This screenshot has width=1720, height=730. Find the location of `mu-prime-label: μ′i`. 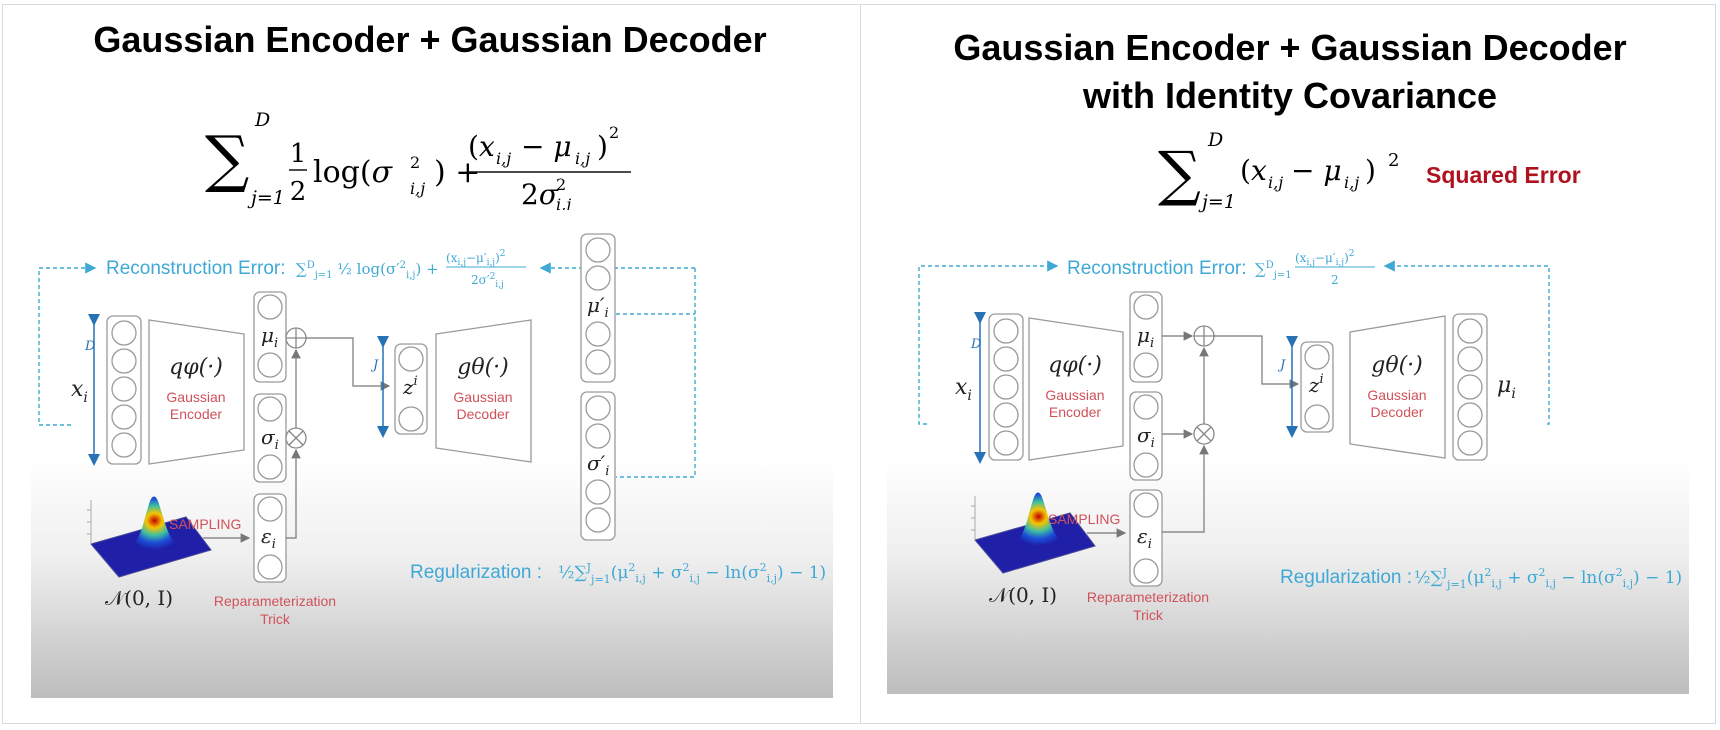

mu-prime-label: μ′i is located at coordinates (598, 307).